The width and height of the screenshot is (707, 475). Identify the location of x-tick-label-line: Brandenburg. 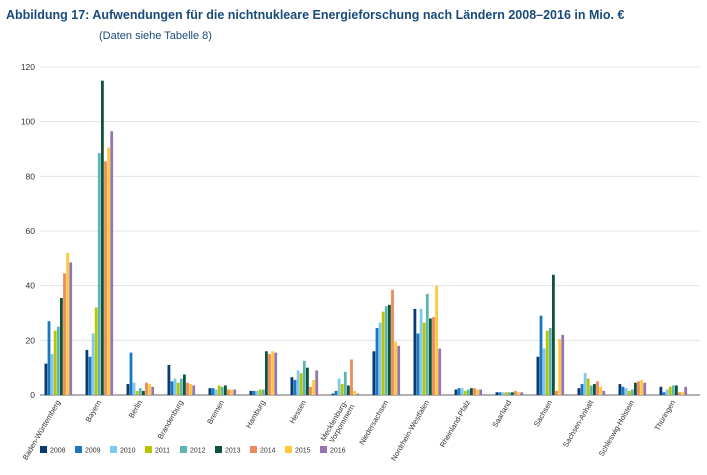
(170, 420).